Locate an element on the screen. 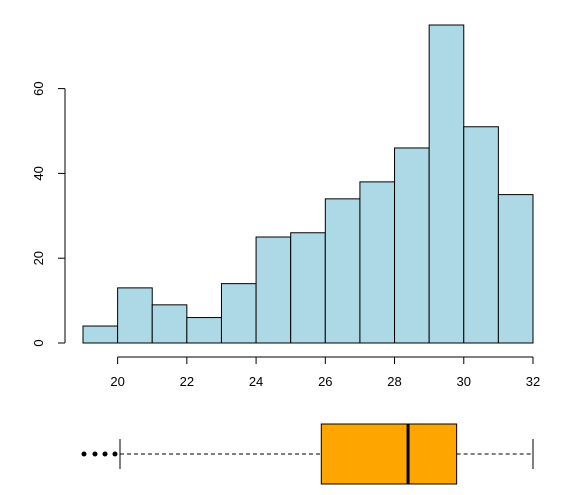  x-tick-label: 28 is located at coordinates (394, 381).